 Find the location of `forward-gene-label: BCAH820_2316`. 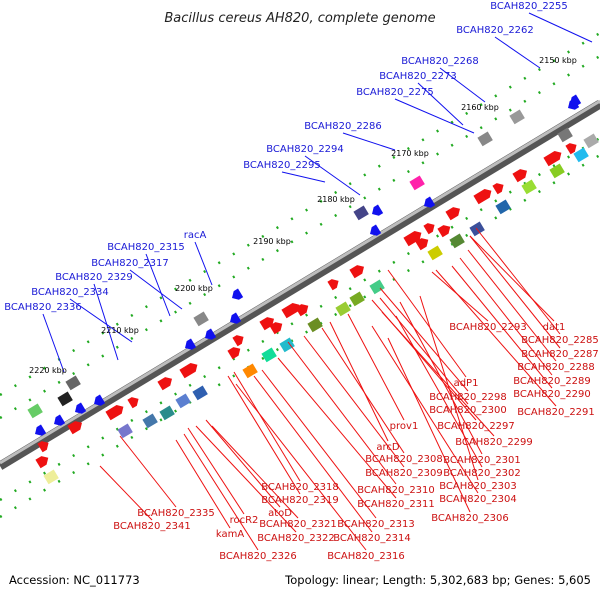

forward-gene-label: BCAH820_2316 is located at coordinates (366, 556).